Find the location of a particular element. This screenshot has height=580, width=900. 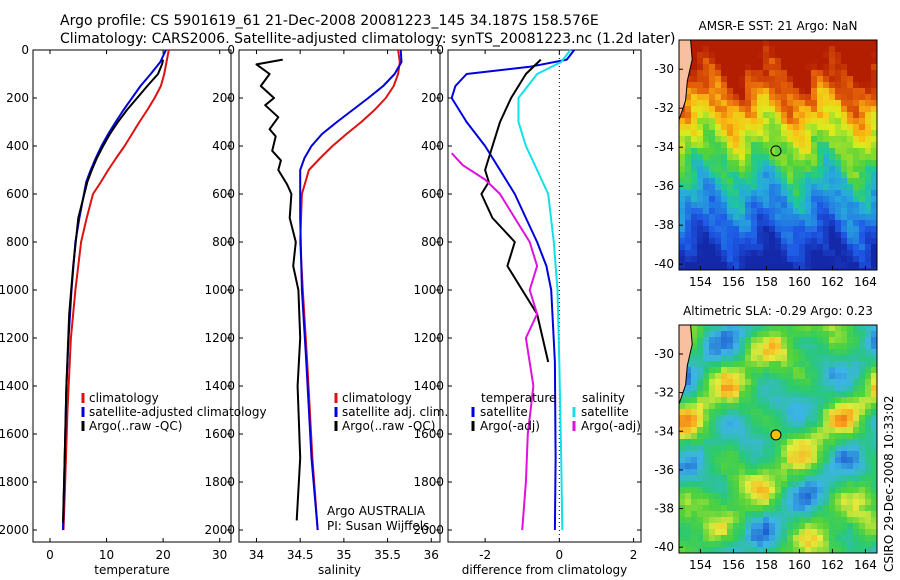

map-x-tick-label: 162 is located at coordinates (832, 565).